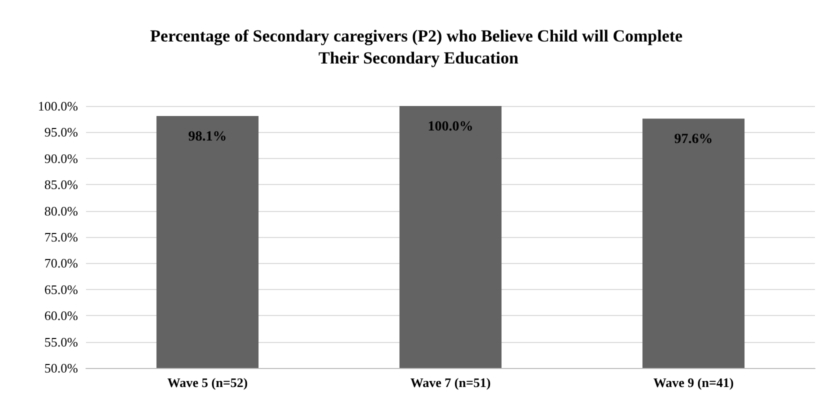 The height and width of the screenshot is (406, 837). What do you see at coordinates (61, 316) in the screenshot?
I see `y-tick-label: 60.0%` at bounding box center [61, 316].